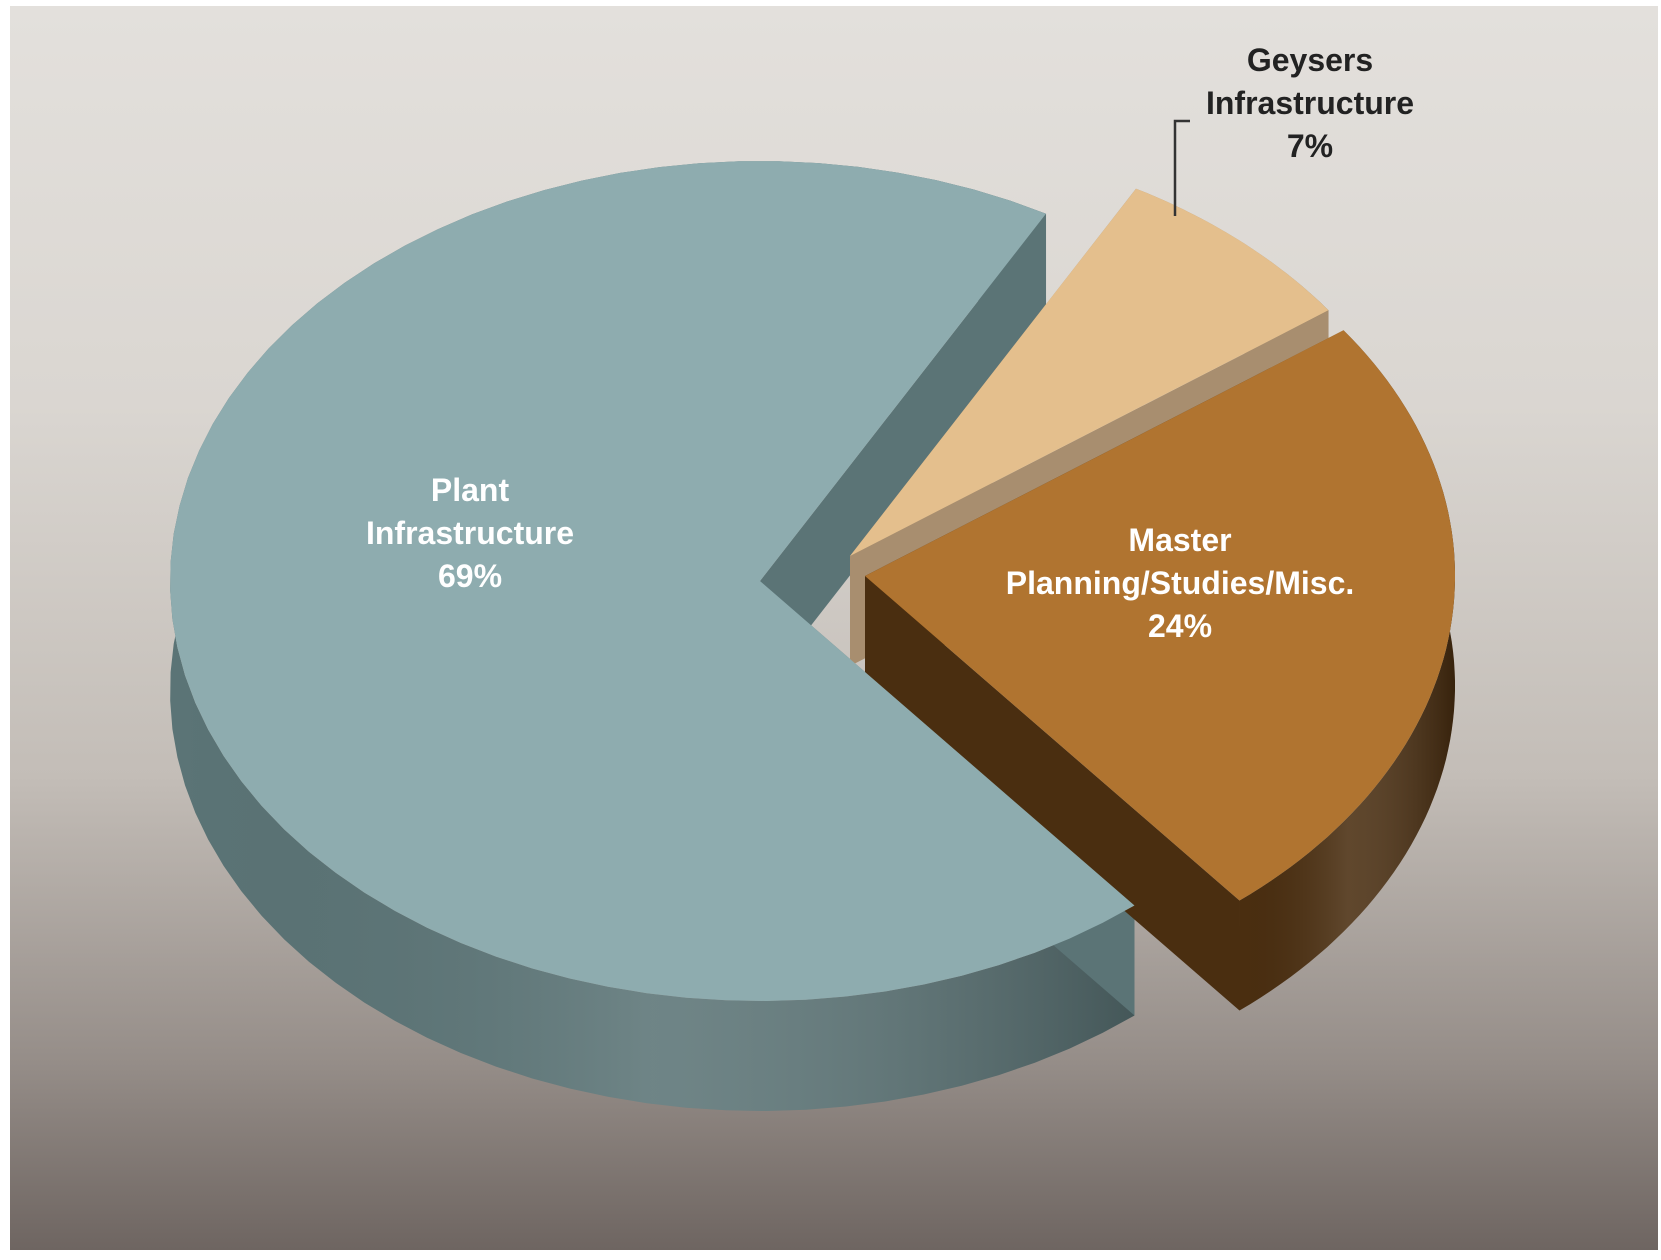 This screenshot has height=1260, width=1661. I want to click on slice-label-line-geysers-1: Infrastructure, so click(1310, 103).